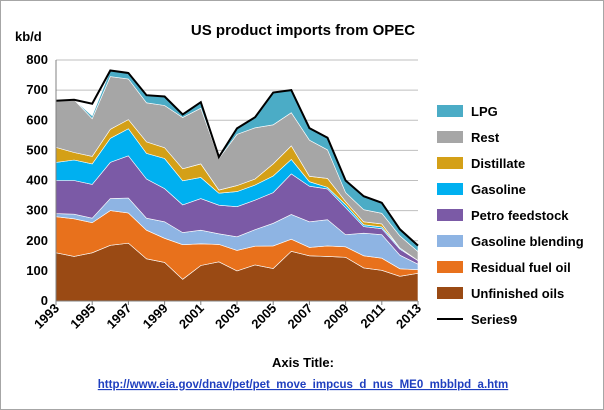 The width and height of the screenshot is (604, 410). I want to click on x-tick-label: 2001, so click(191, 316).